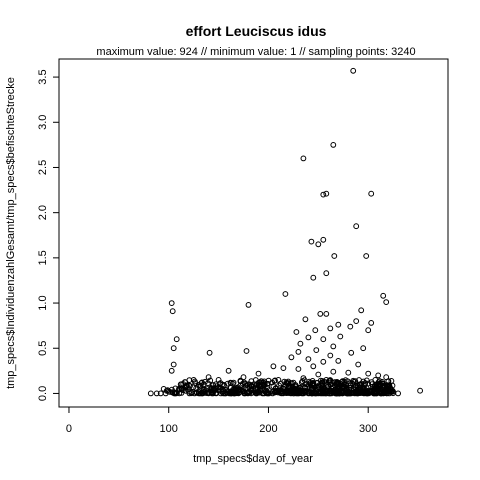  Describe the element at coordinates (69, 429) in the screenshot. I see `x-tick-label: 0` at that location.